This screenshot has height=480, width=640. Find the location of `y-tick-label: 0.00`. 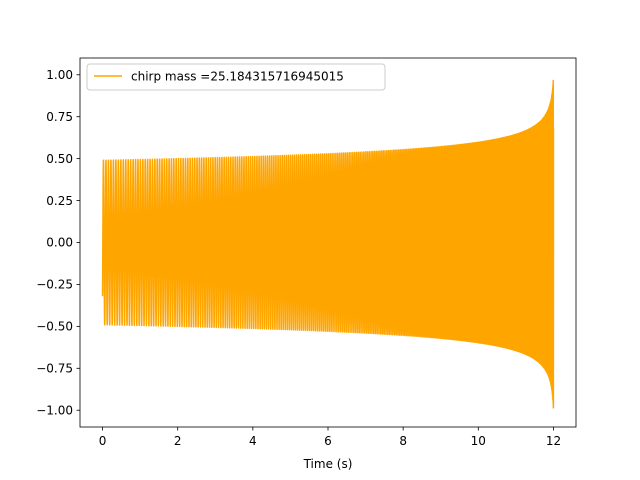

y-tick-label: 0.00 is located at coordinates (59, 243).